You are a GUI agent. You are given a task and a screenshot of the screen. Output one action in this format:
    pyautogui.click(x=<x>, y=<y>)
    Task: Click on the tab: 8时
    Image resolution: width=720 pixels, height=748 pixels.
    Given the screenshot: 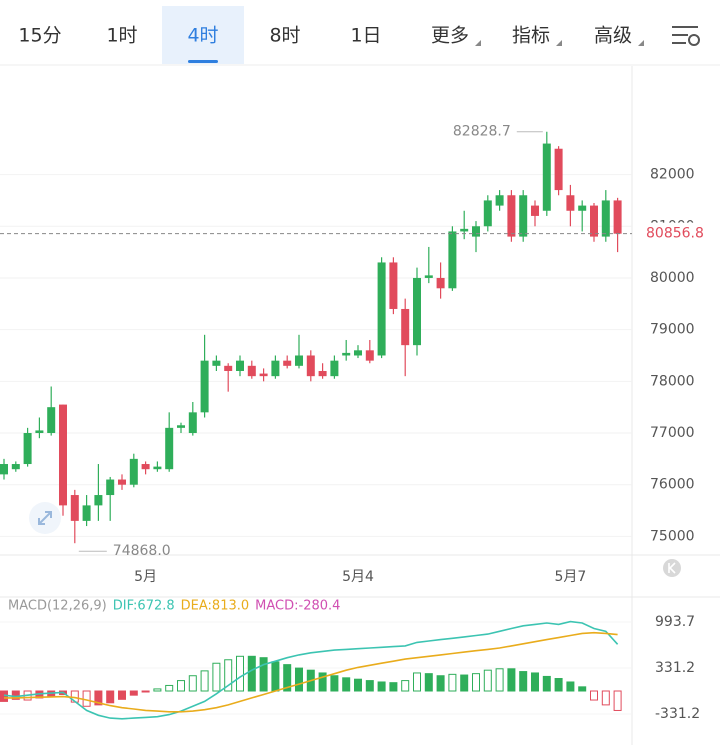 What is the action you would take?
    pyautogui.click(x=284, y=36)
    